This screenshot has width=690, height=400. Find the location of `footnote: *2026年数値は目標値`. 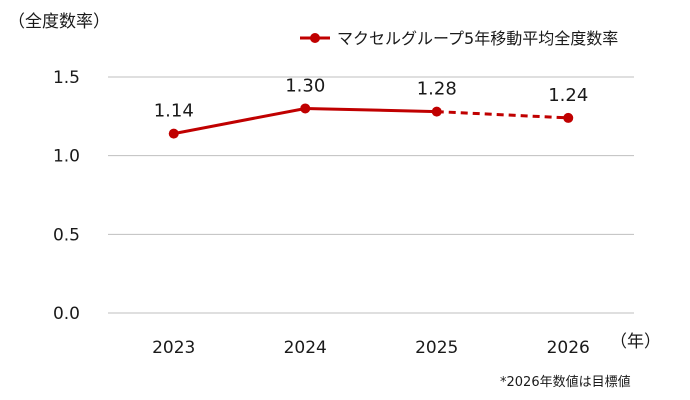

footnote: *2026年数値は目標値 is located at coordinates (565, 382).